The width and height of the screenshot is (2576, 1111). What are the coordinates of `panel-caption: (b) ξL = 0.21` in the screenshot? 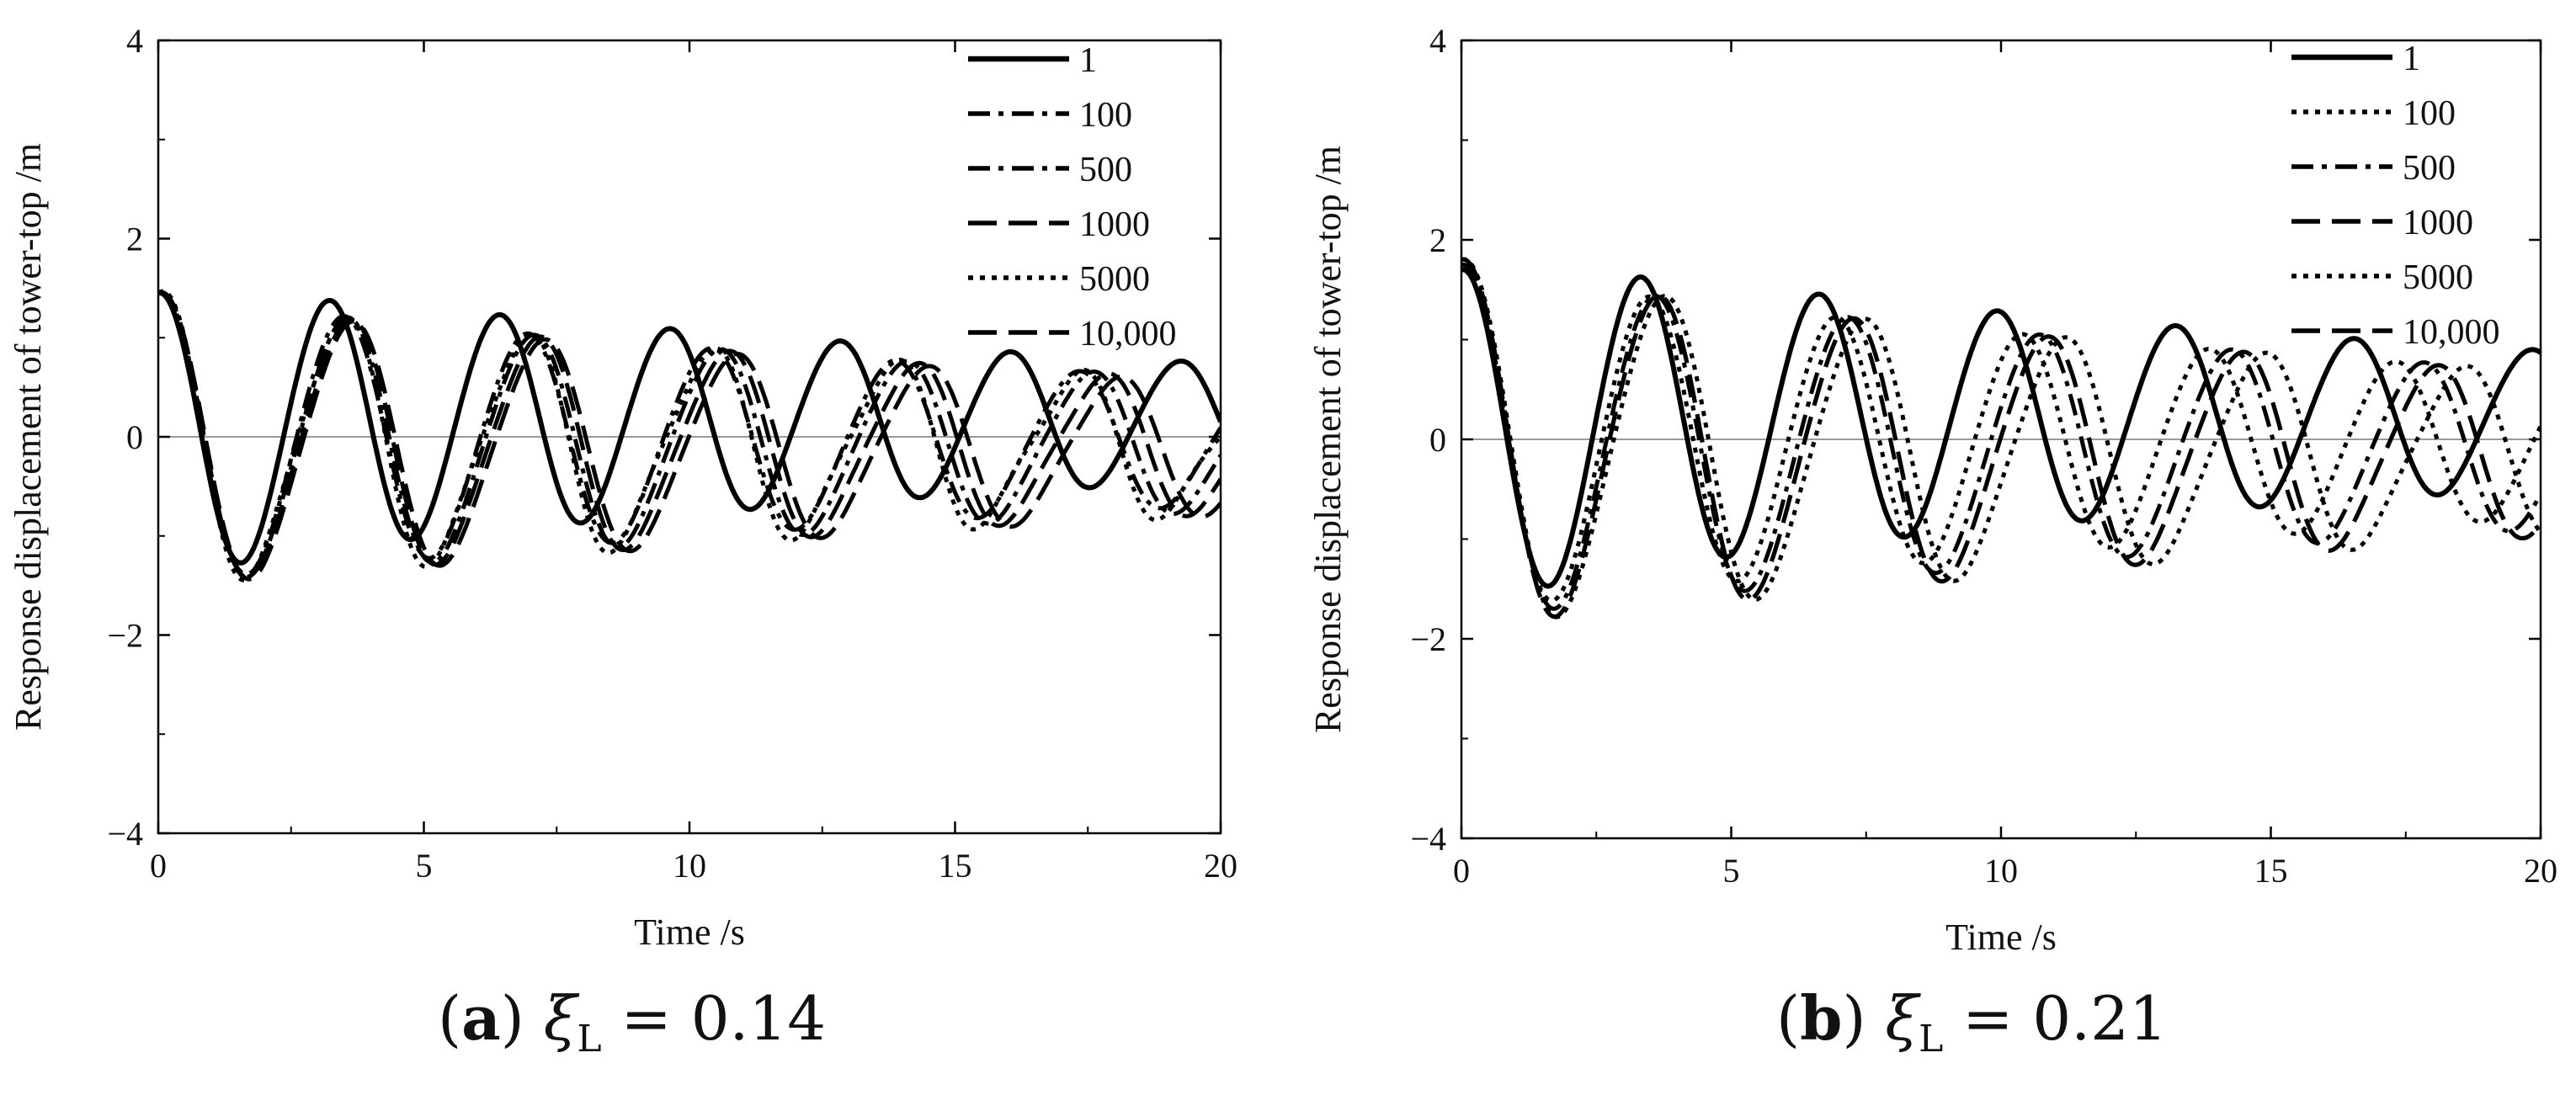 It's located at (1972, 1021).